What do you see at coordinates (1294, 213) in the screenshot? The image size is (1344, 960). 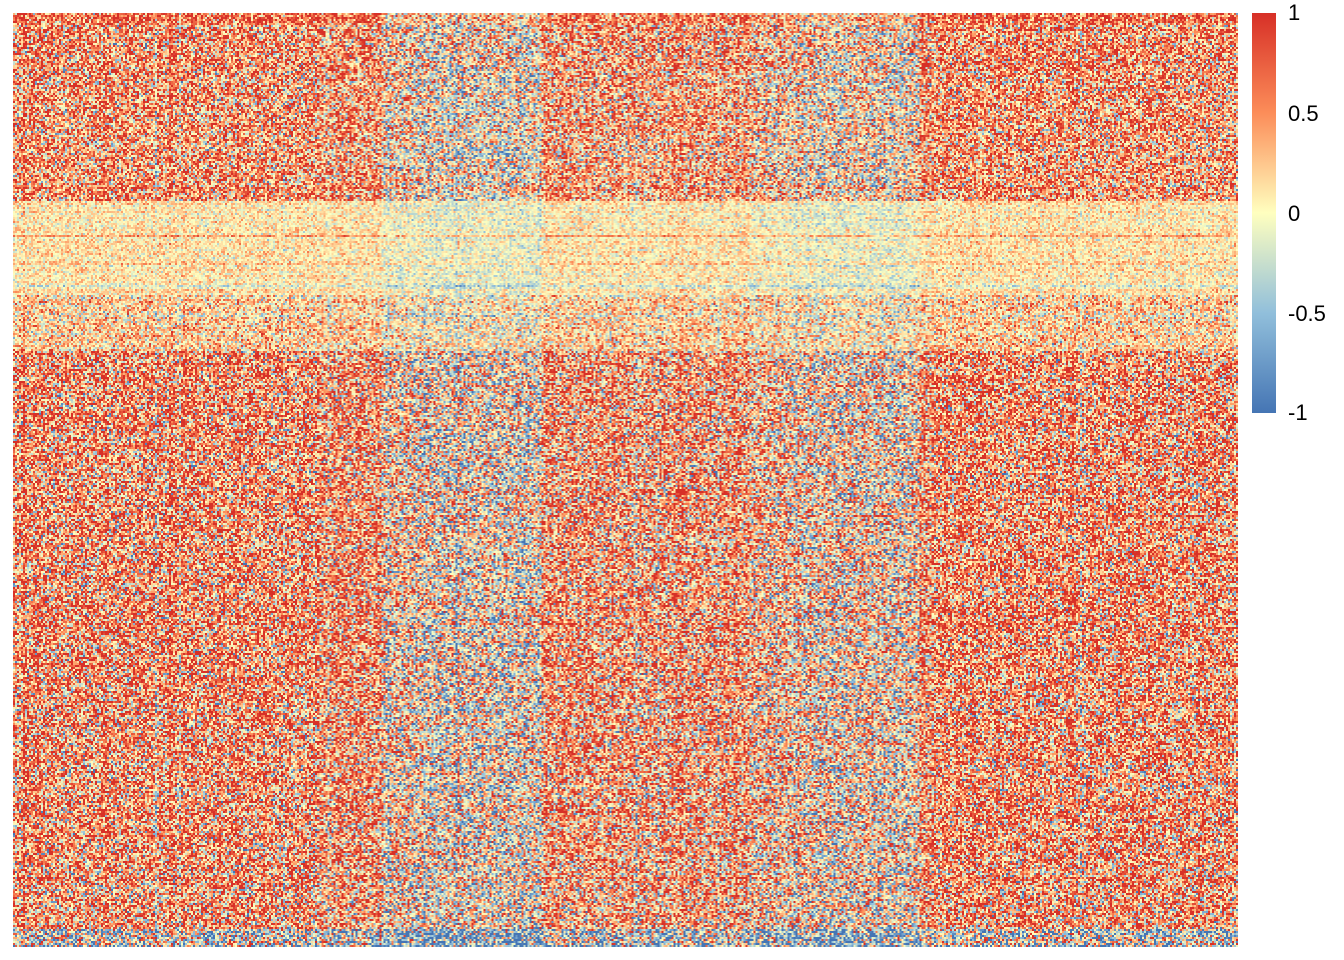 I see `legend-tick-label: 0` at bounding box center [1294, 213].